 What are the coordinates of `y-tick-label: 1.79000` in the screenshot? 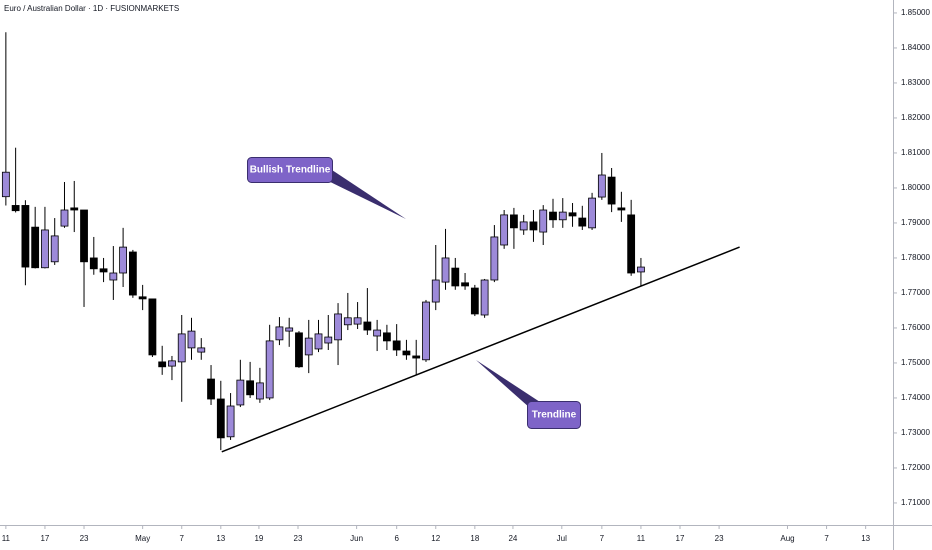 It's located at (915, 222).